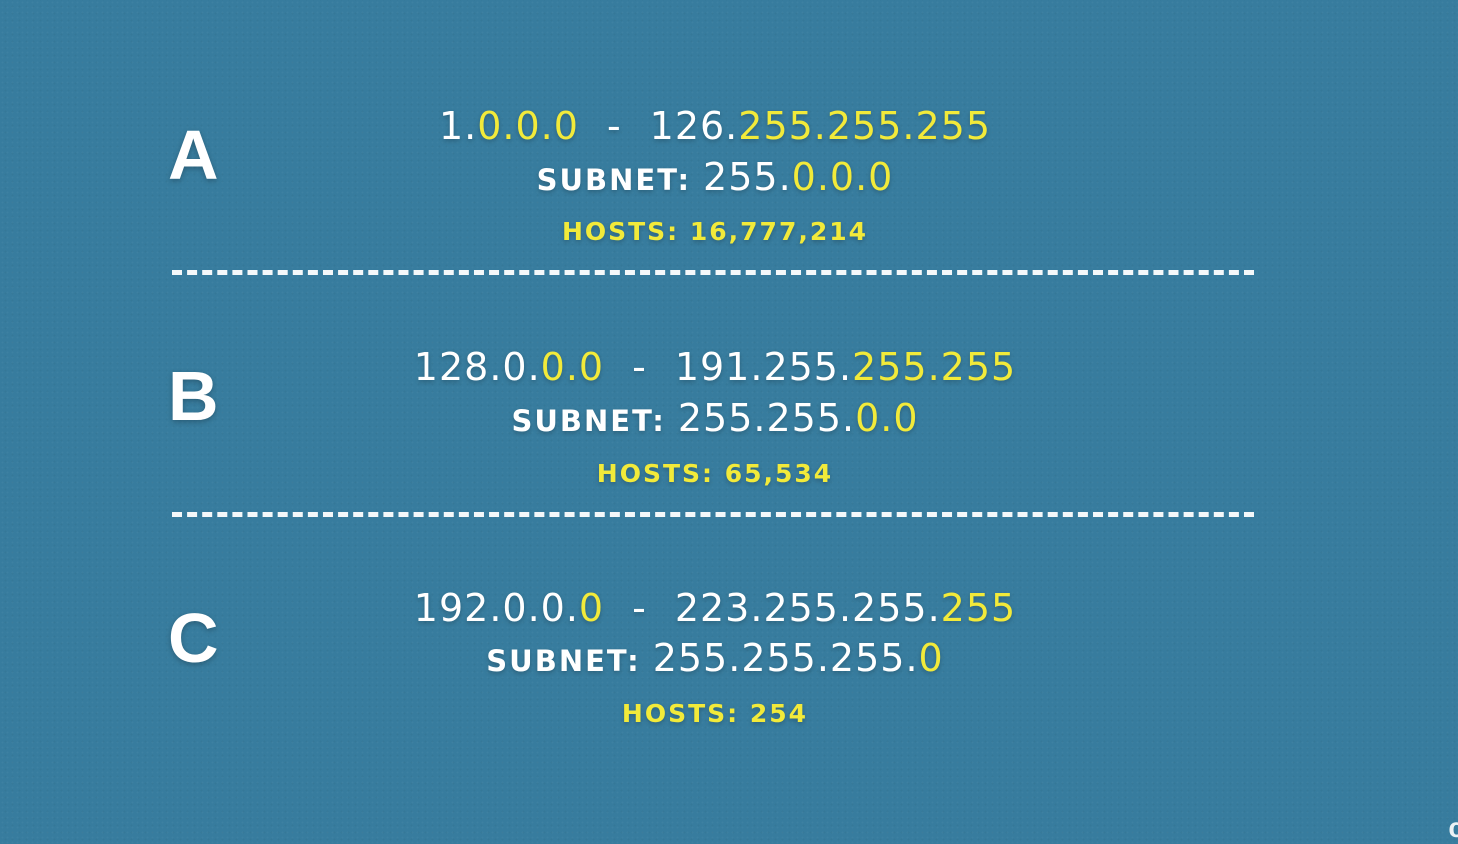  Describe the element at coordinates (763, 367) in the screenshot. I see `class-b-range-end-network: 191.255.` at that location.